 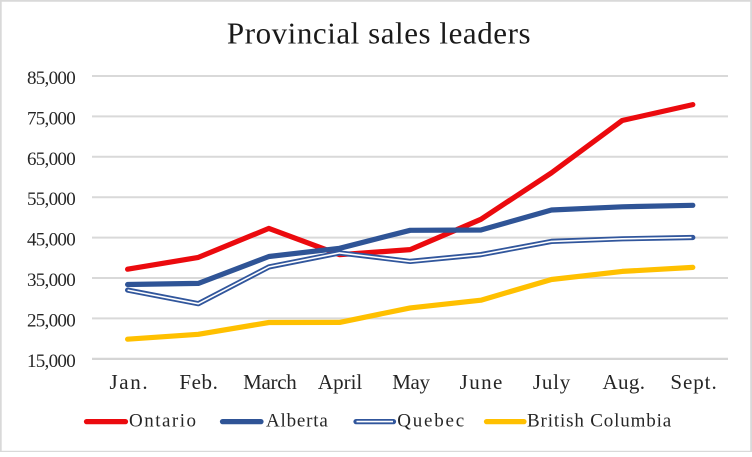 I want to click on svg-text: Aug., so click(x=623, y=382).